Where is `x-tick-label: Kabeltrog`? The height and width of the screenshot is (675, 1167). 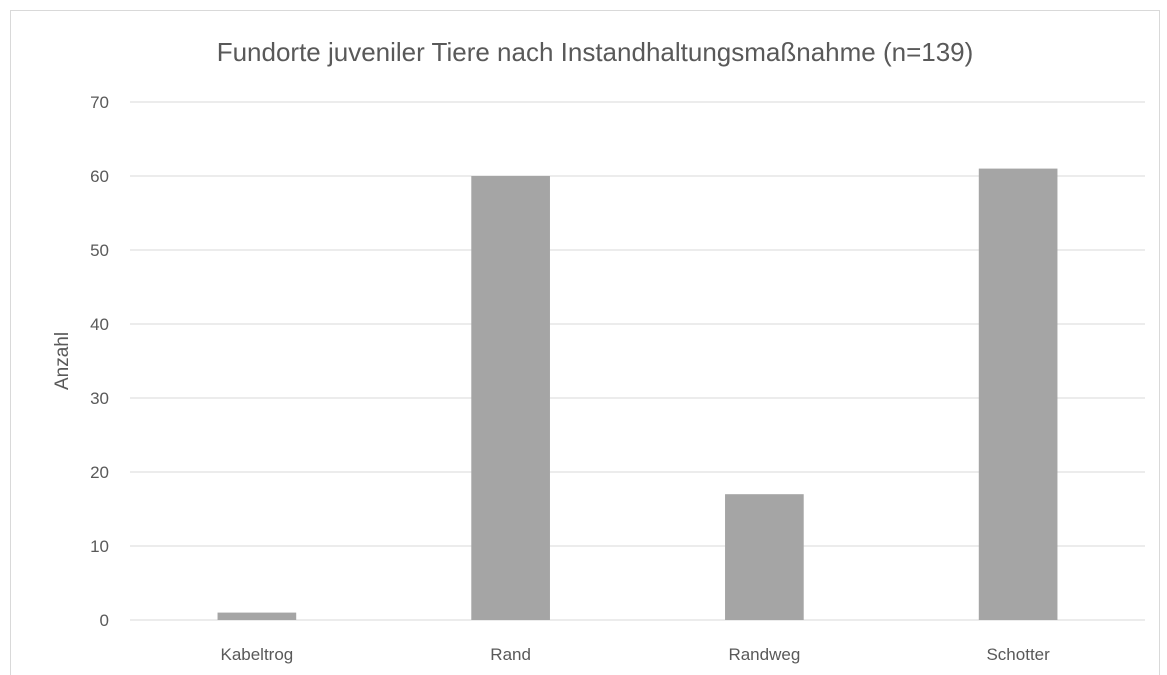
x-tick-label: Kabeltrog is located at coordinates (256, 654).